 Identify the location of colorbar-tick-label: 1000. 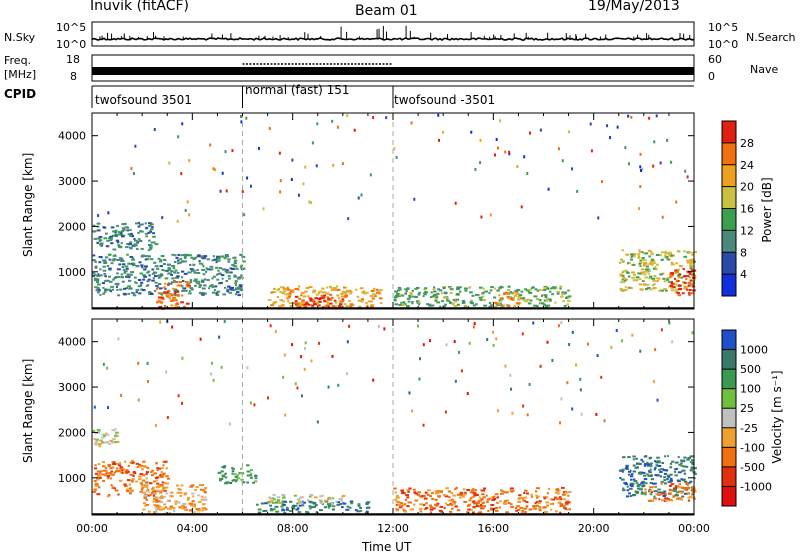
(754, 350).